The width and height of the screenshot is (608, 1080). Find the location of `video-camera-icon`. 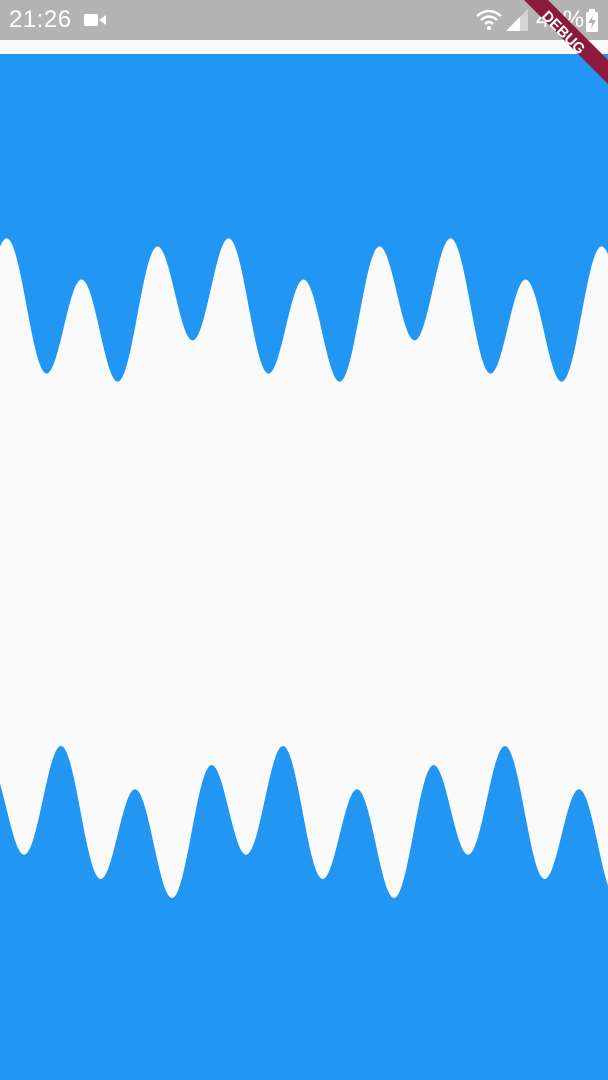

video-camera-icon is located at coordinates (95, 22).